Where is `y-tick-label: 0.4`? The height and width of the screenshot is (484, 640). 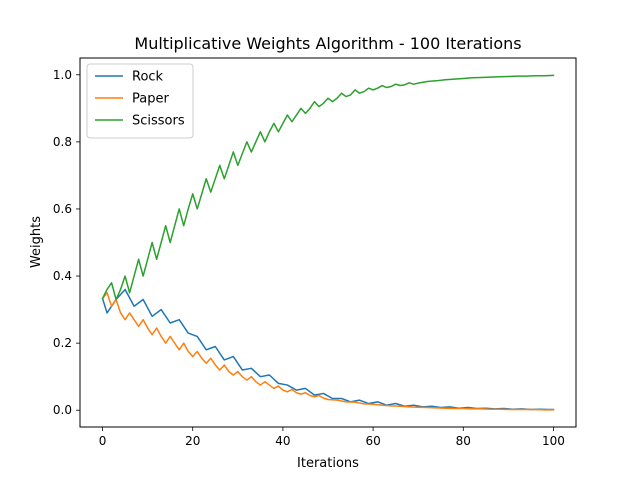
y-tick-label: 0.4 is located at coordinates (62, 276).